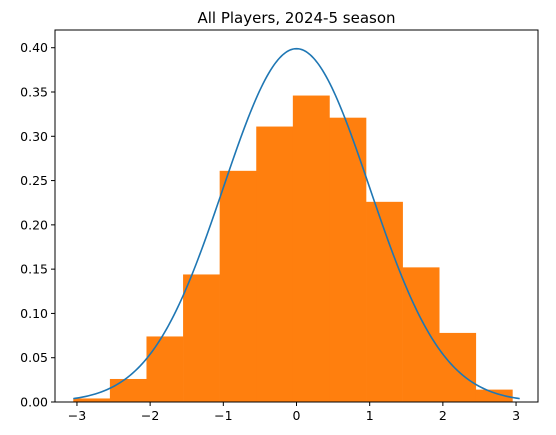  Describe the element at coordinates (34, 269) in the screenshot. I see `y-tick-label: 0.15` at that location.